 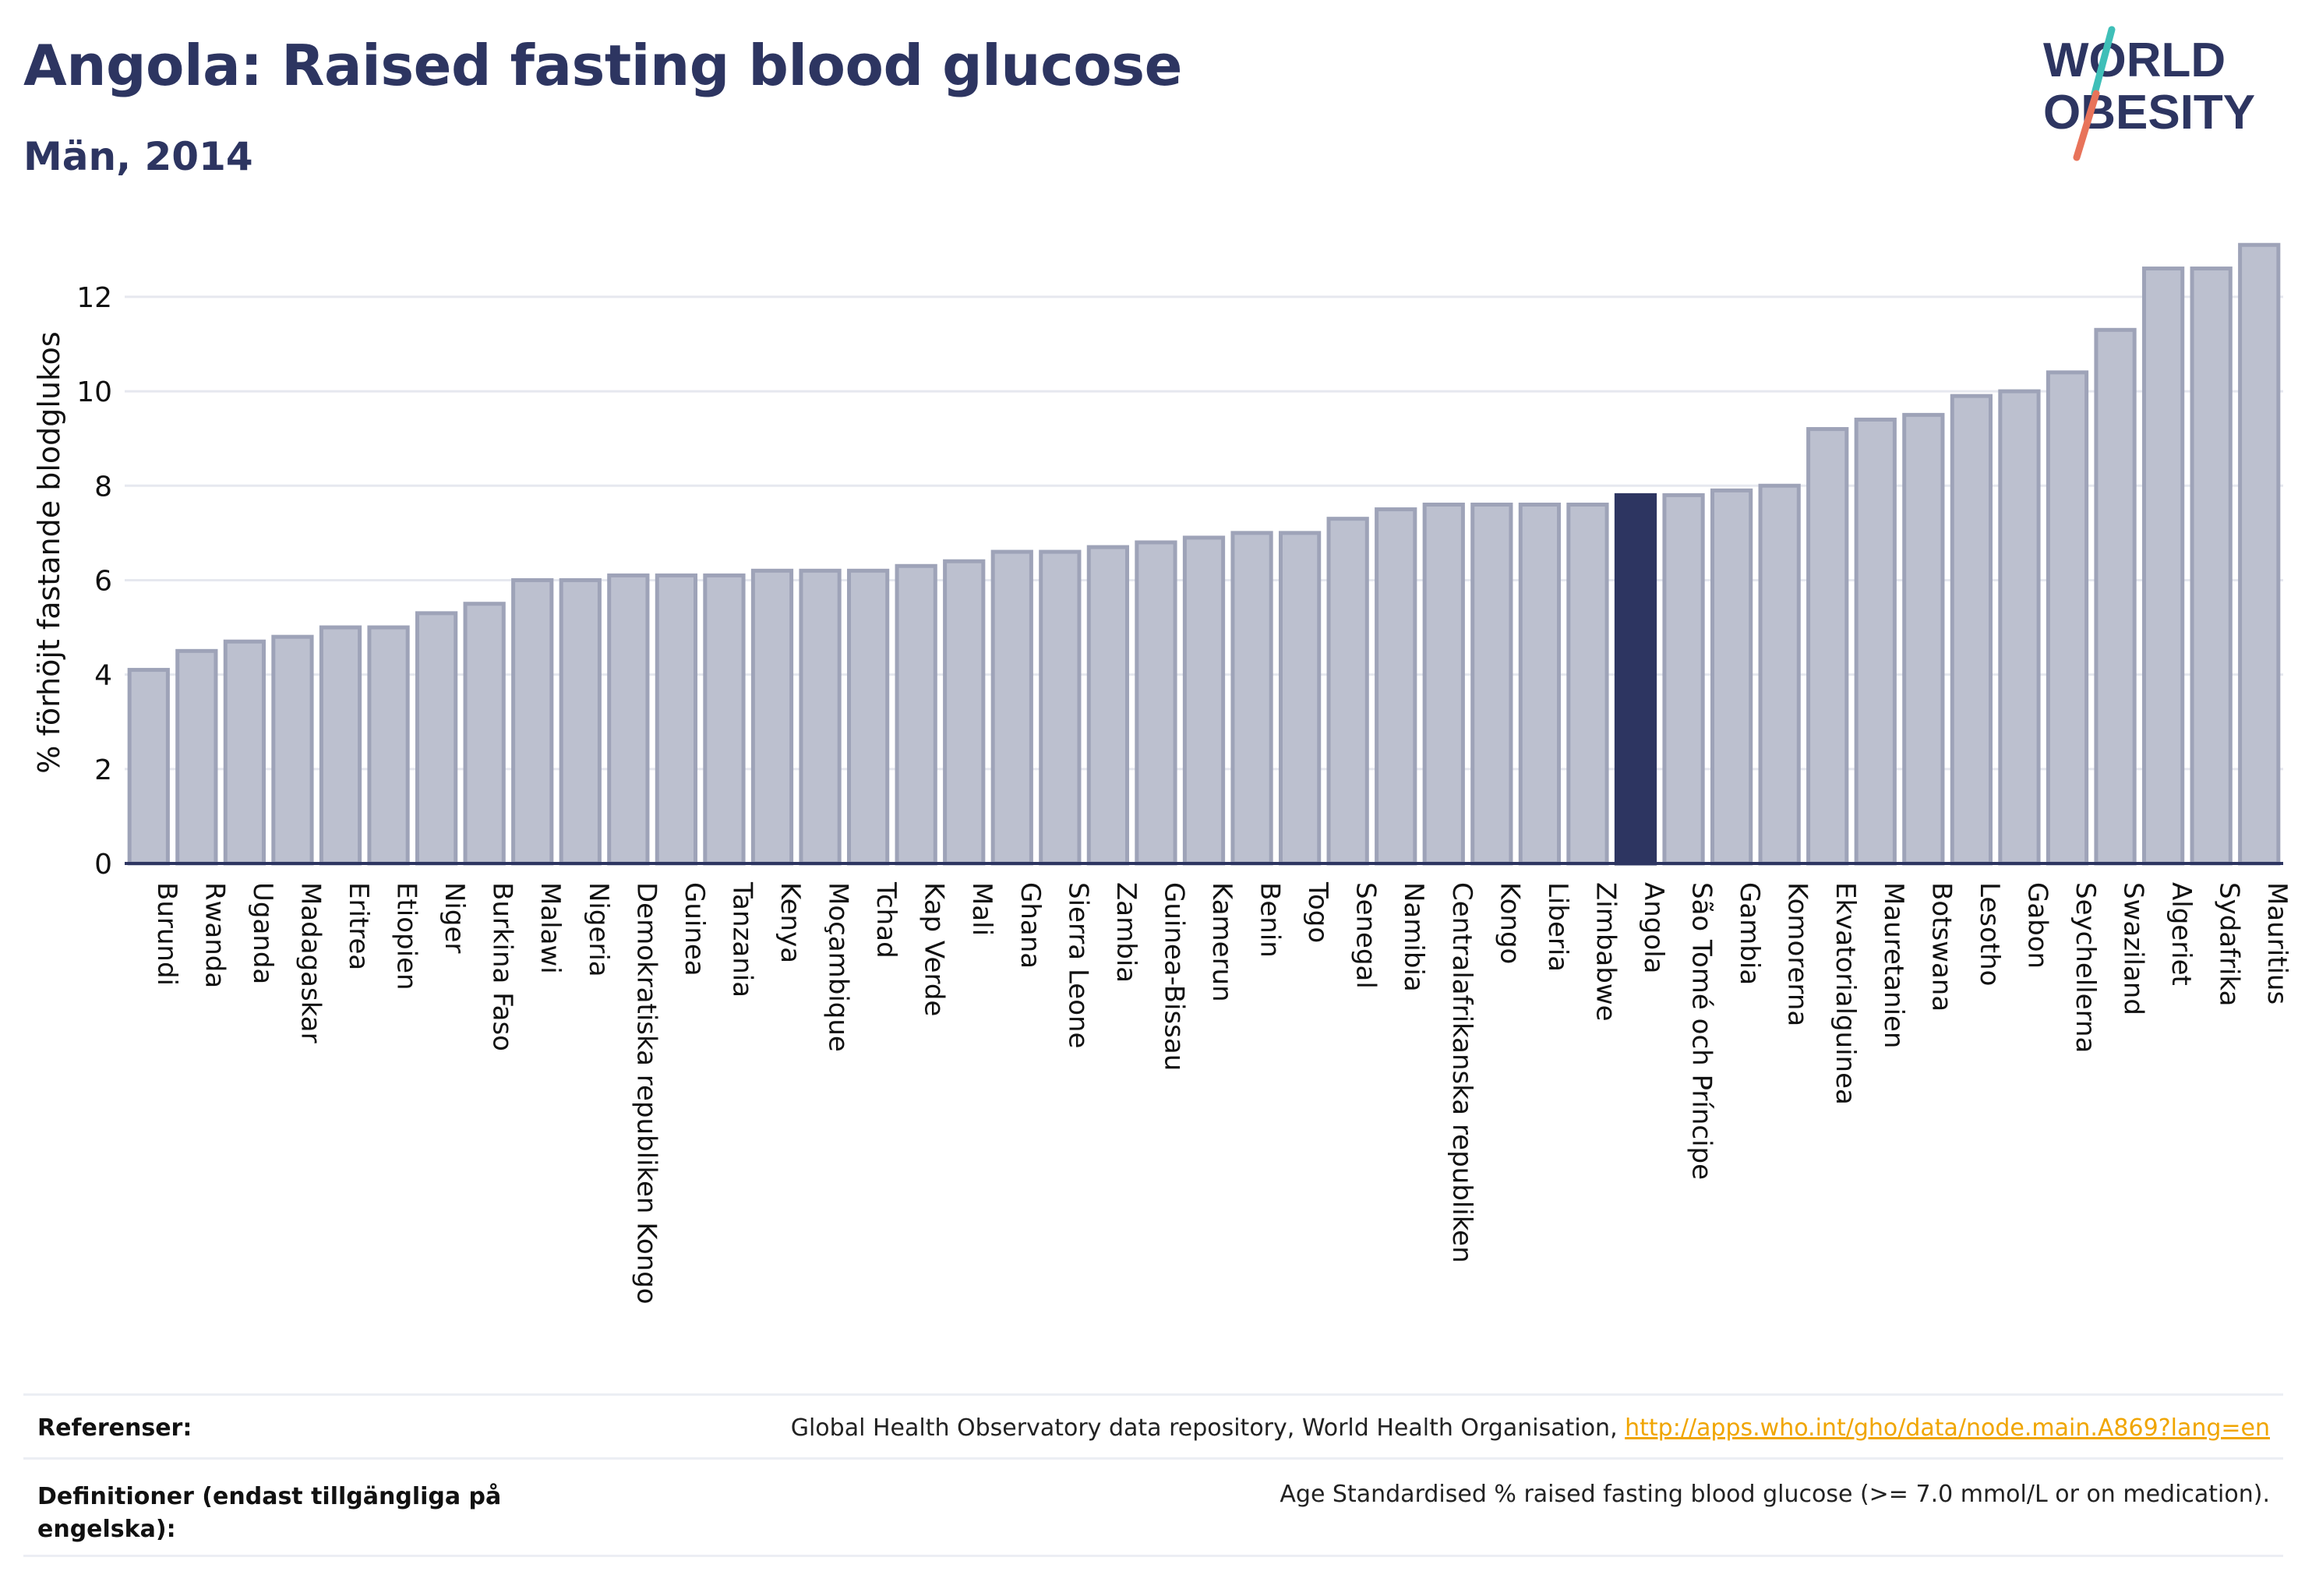 I want to click on x-tick-label: Etiopien, so click(x=406, y=936).